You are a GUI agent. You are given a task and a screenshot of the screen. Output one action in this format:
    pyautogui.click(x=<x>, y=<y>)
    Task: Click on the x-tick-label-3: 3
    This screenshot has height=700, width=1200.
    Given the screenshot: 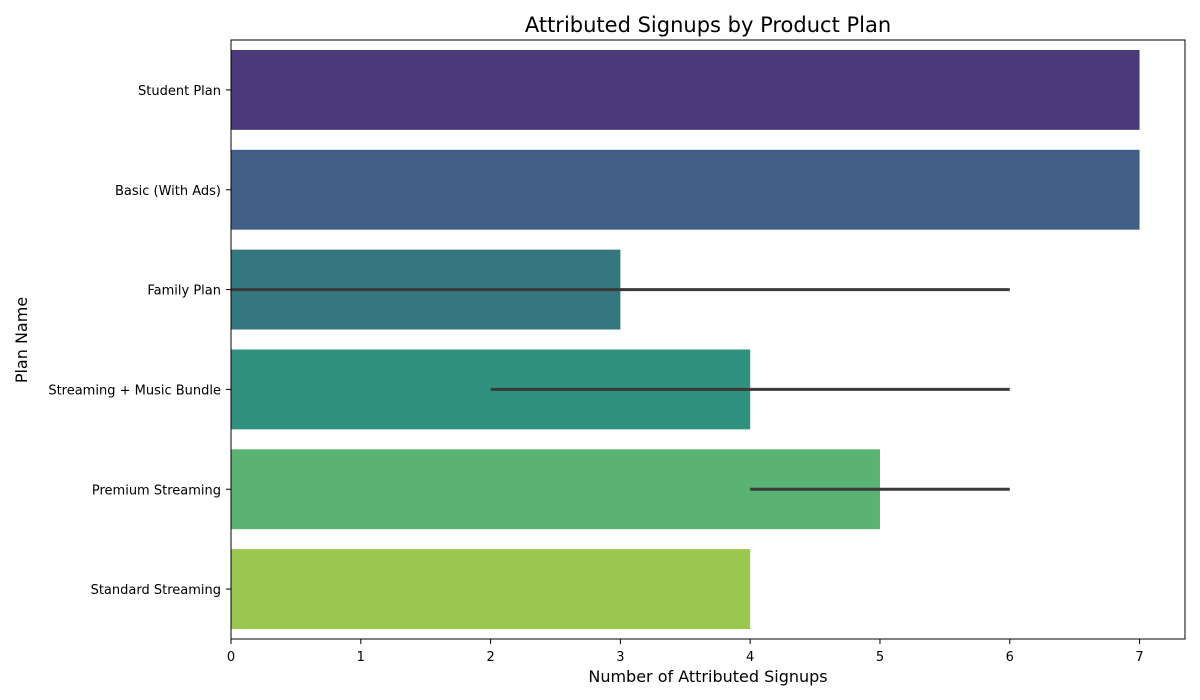 What is the action you would take?
    pyautogui.click(x=620, y=657)
    